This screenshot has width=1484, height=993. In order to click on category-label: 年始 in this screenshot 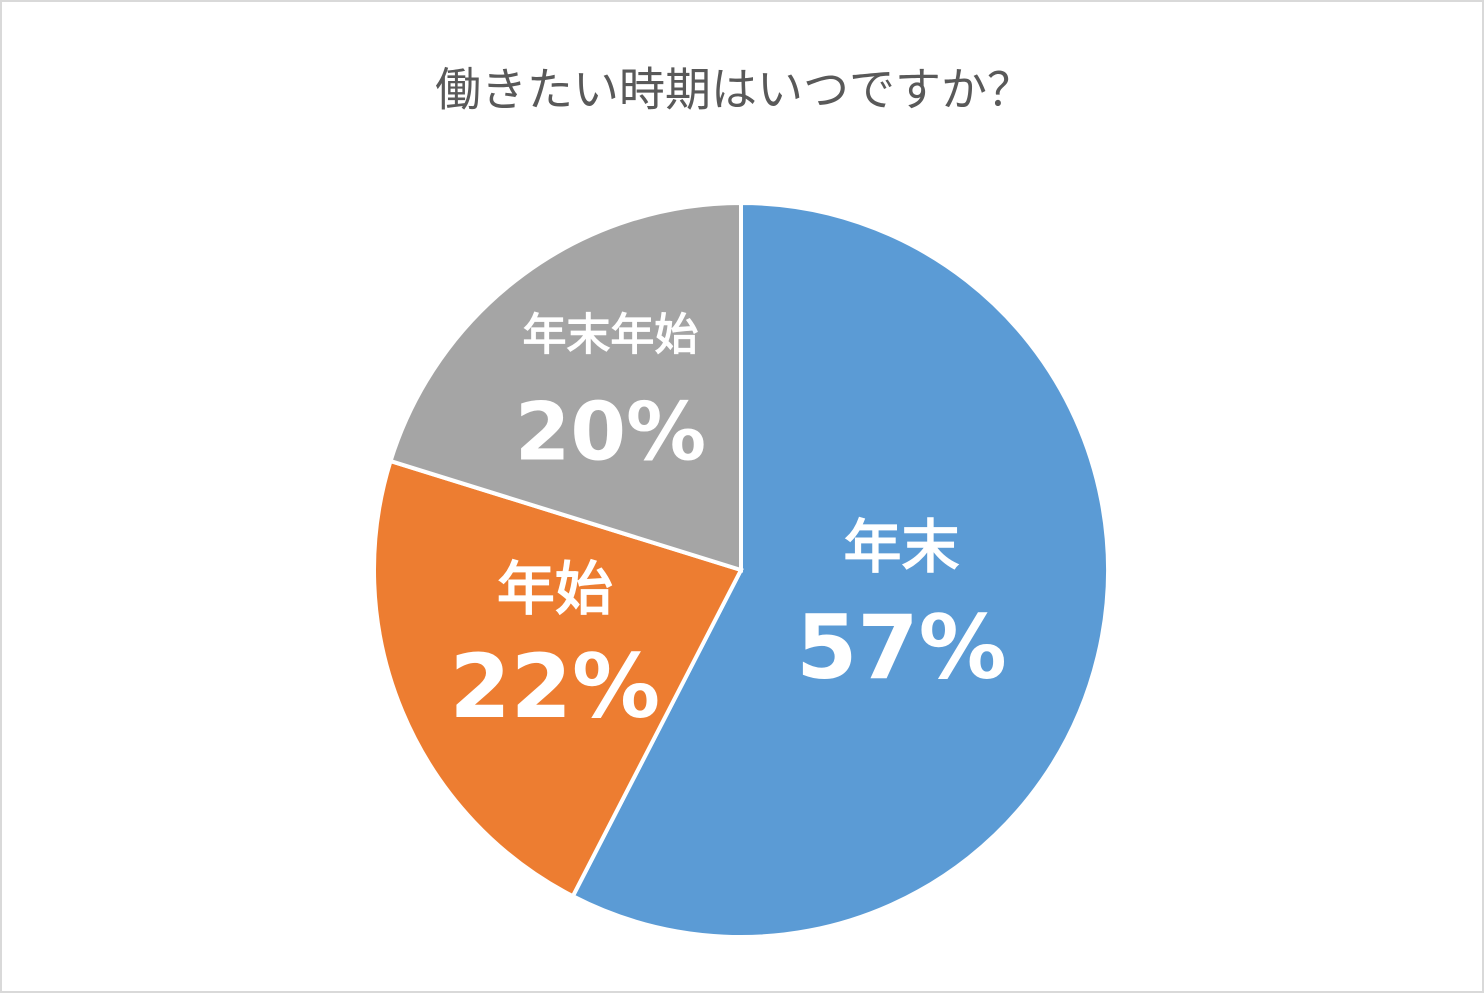, I will do `click(555, 589)`.